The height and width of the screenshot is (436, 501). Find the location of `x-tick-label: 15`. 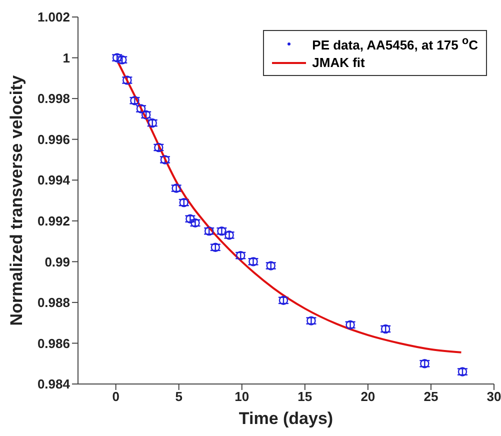

x-tick-label: 15 is located at coordinates (305, 396).